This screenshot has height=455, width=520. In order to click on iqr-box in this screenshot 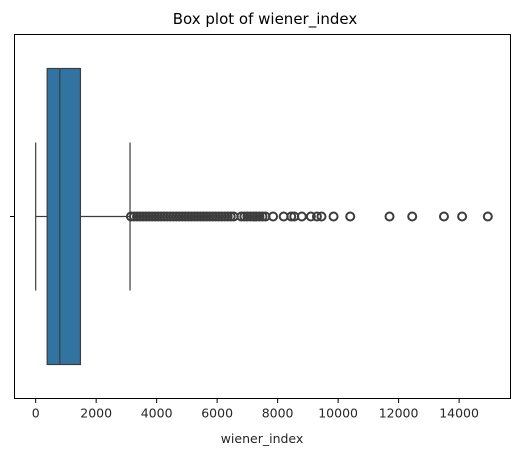, I will do `click(64, 216)`.